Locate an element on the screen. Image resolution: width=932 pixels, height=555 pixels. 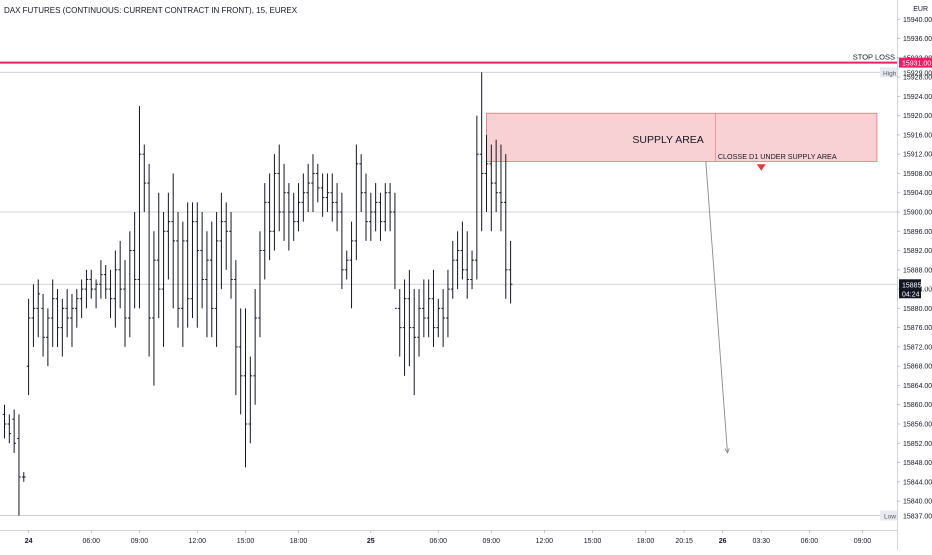
high-label-badge is located at coordinates (888, 72).